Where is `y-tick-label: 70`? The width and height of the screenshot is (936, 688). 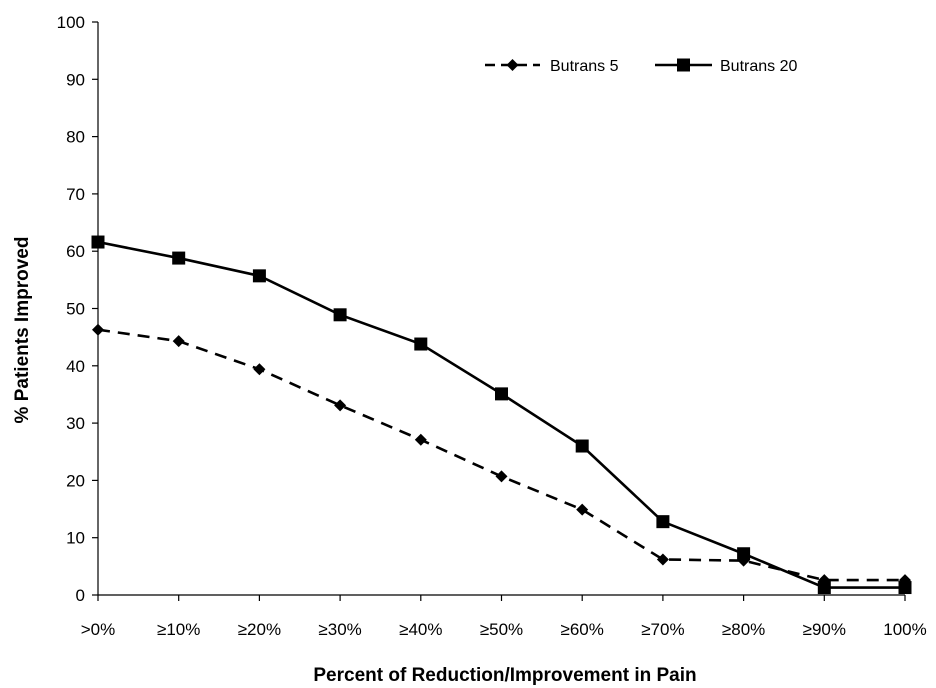
y-tick-label: 70 is located at coordinates (75, 194).